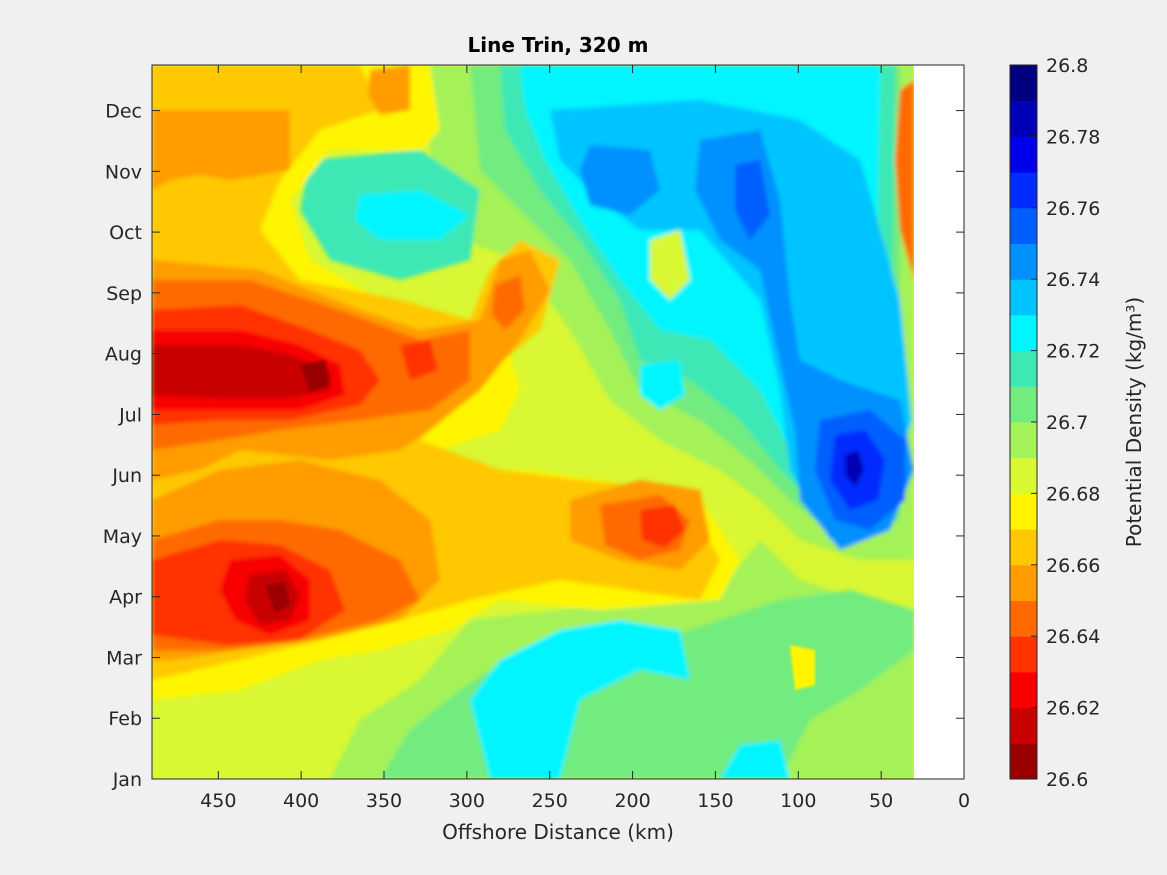  Describe the element at coordinates (384, 801) in the screenshot. I see `x-tick-label: 350` at that location.